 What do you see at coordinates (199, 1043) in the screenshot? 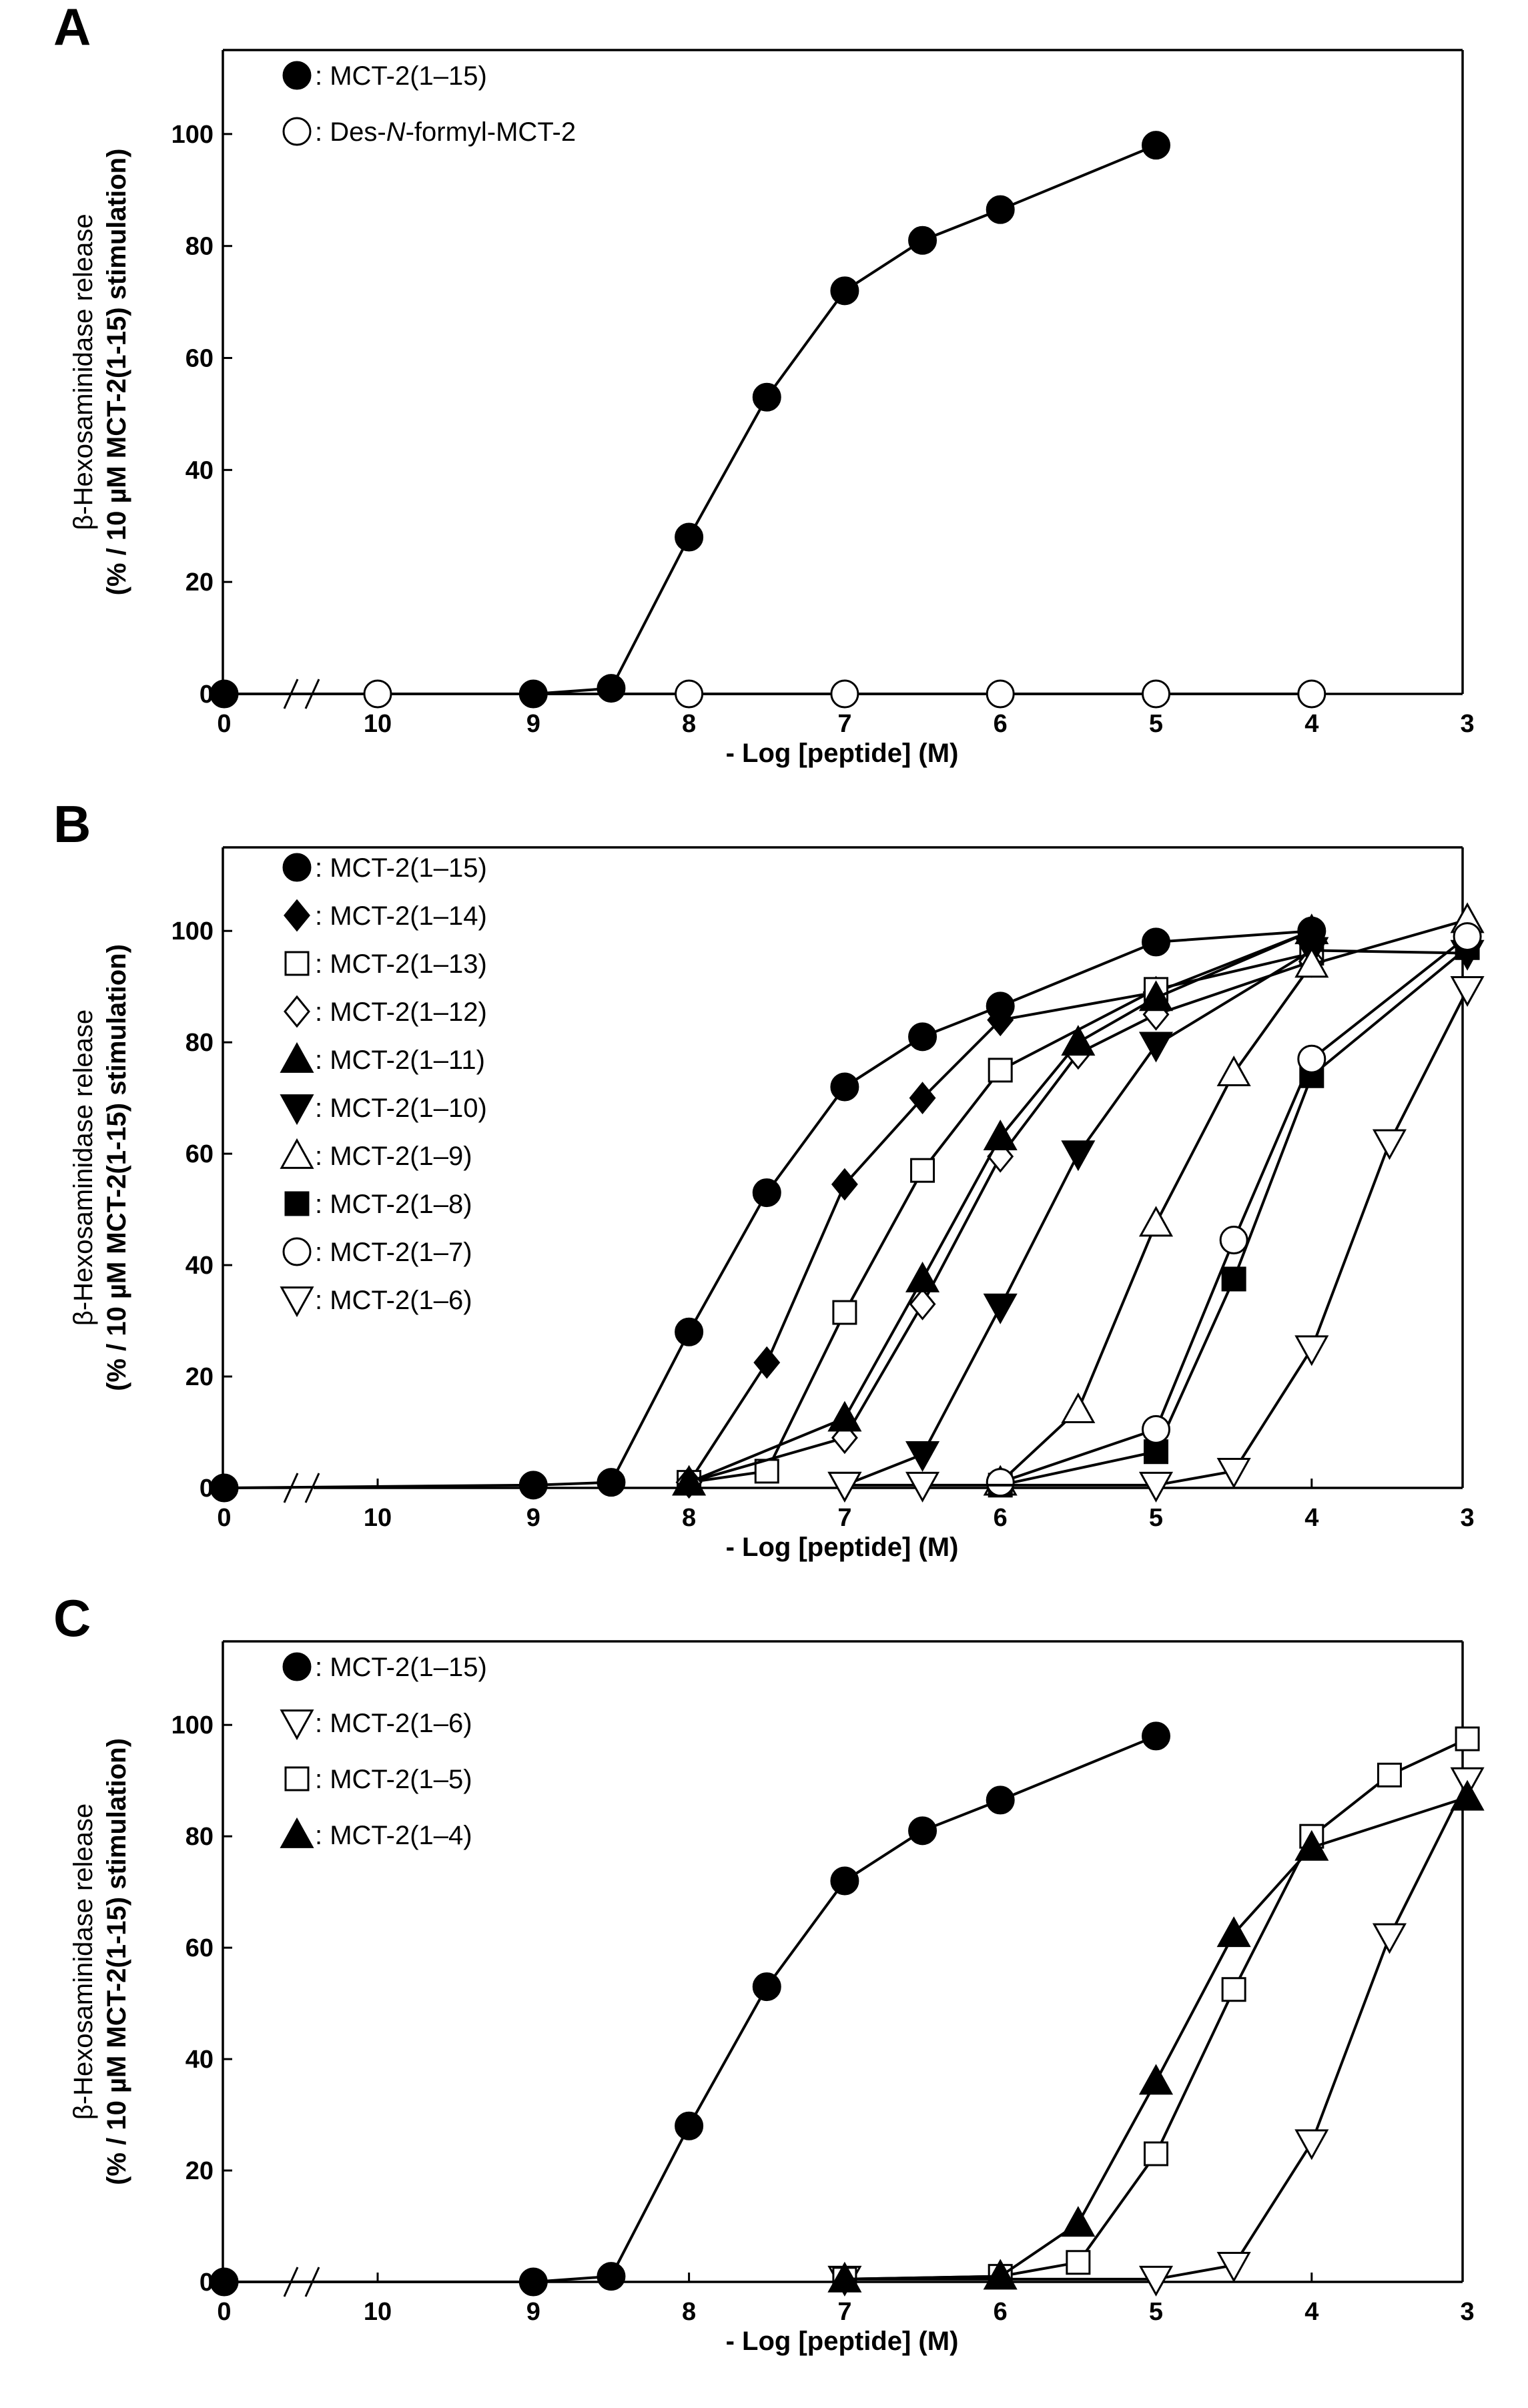
I see `y-tick-label: 80` at bounding box center [199, 1043].